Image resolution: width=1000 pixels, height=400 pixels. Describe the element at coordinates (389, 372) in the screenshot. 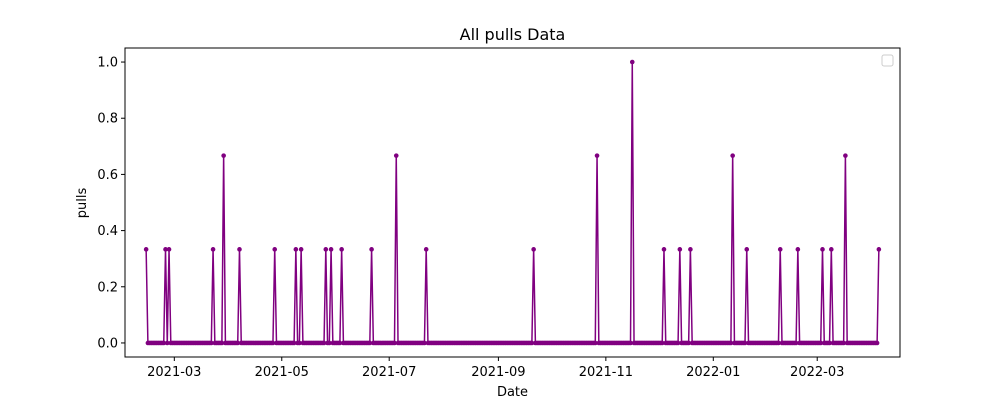

I see `x-tick-label: 2021-07` at that location.